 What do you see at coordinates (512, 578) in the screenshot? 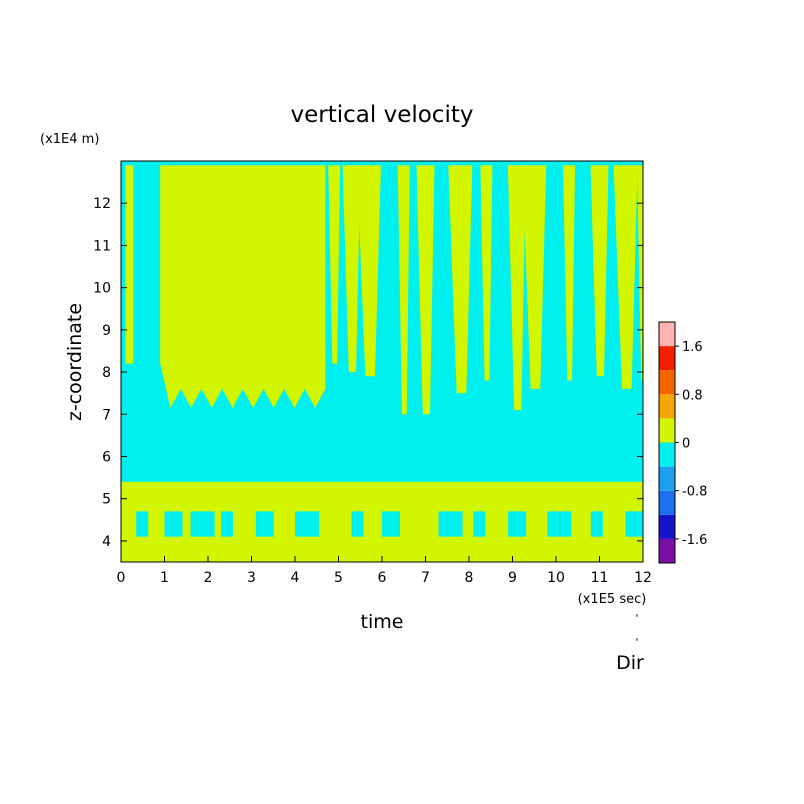
I see `x-tick-label: 9` at bounding box center [512, 578].